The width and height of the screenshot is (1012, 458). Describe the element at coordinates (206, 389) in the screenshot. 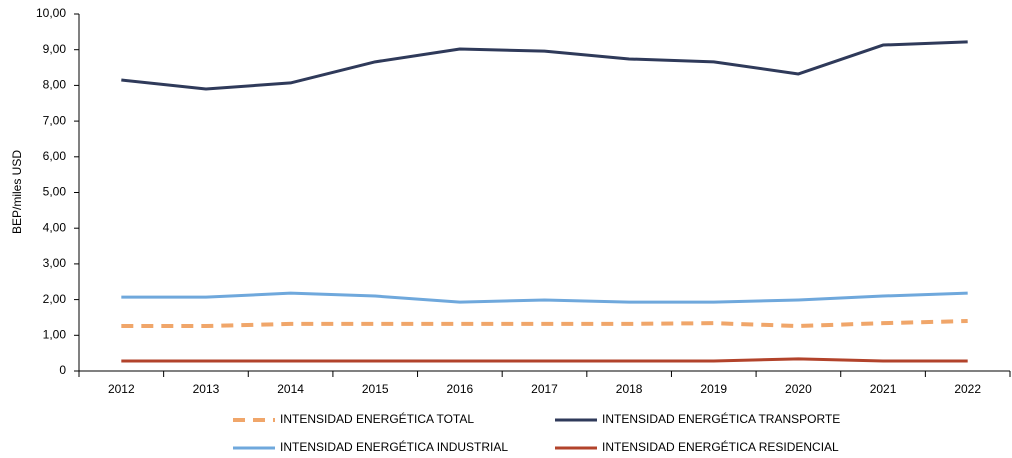

I see `x-tick-label: 2013` at that location.